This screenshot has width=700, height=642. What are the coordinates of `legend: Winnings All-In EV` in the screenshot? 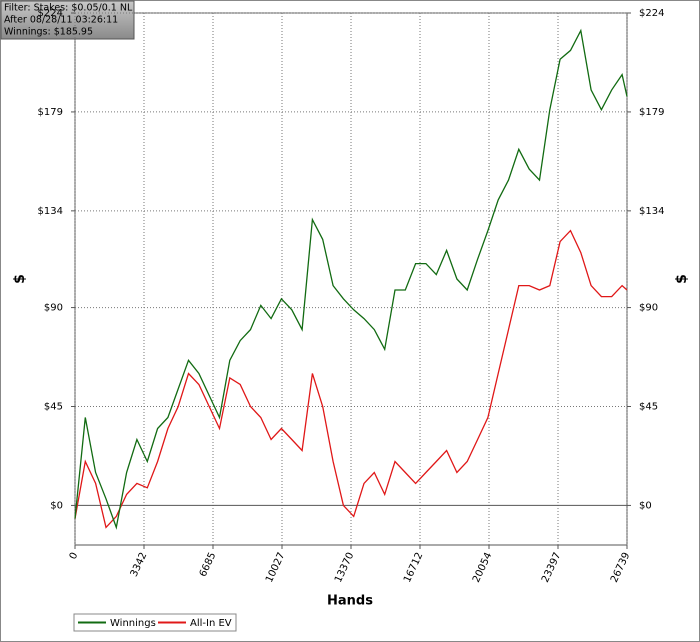 It's located at (155, 622).